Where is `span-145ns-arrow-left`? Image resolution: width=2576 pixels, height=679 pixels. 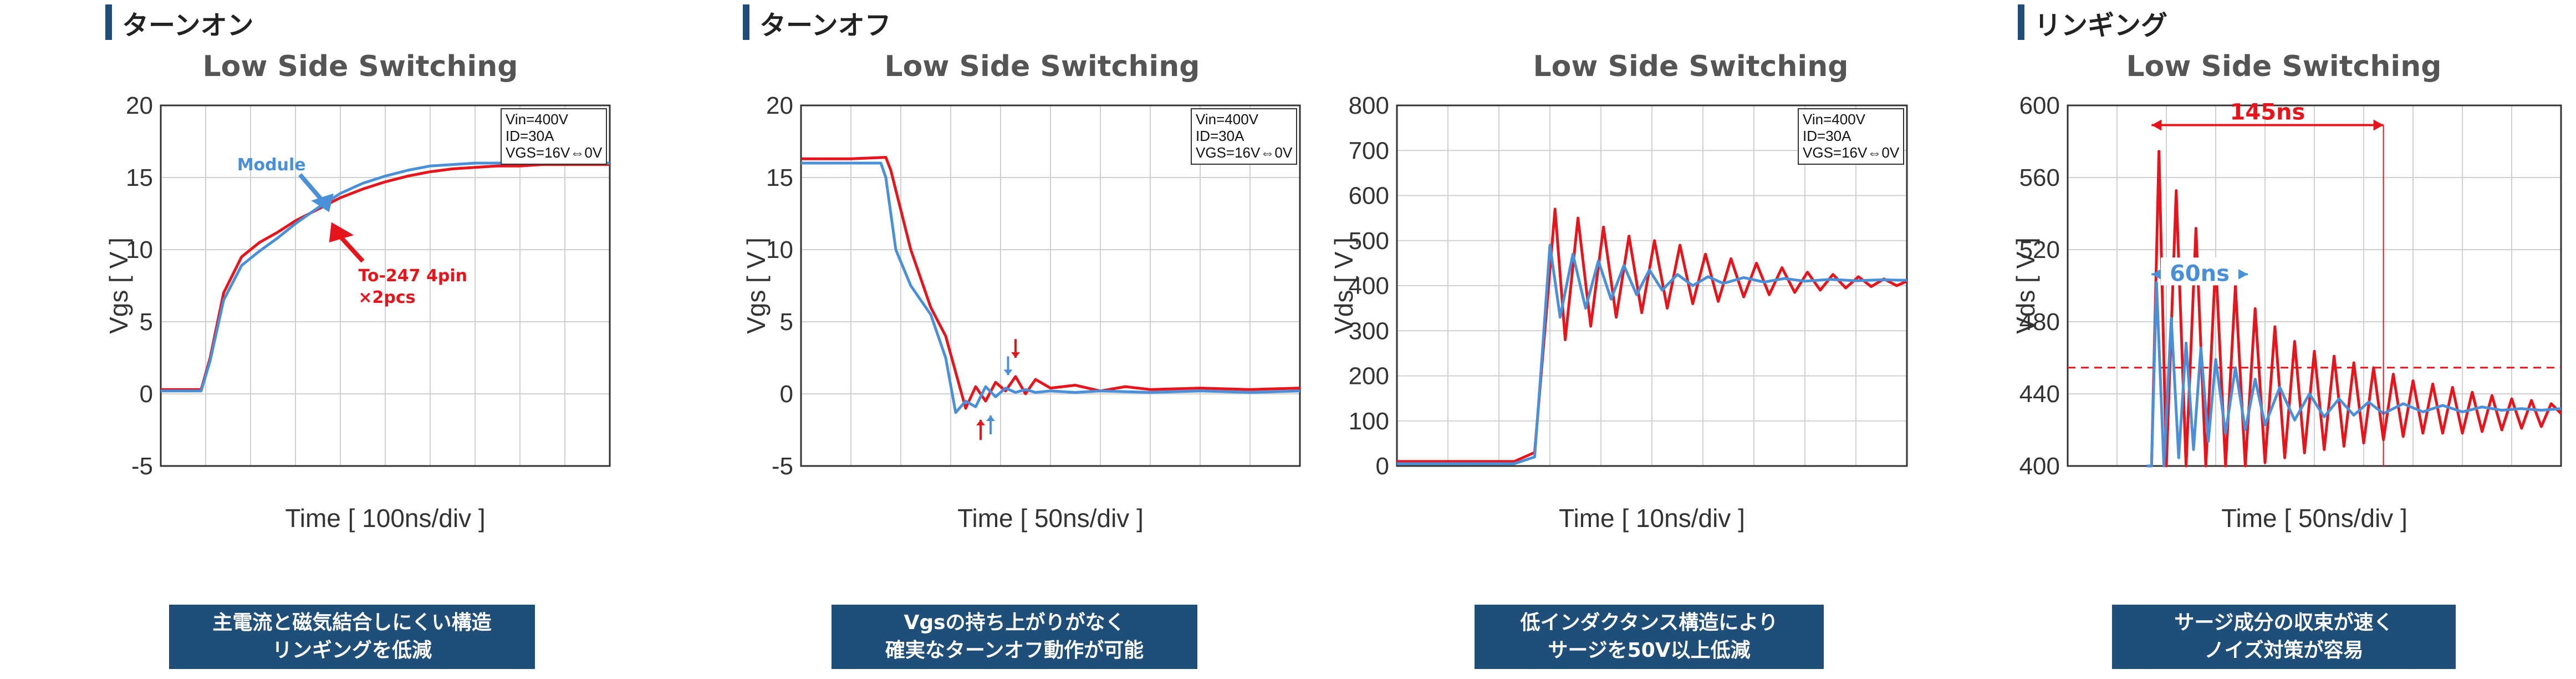
span-145ns-arrow-left is located at coordinates (2156, 125).